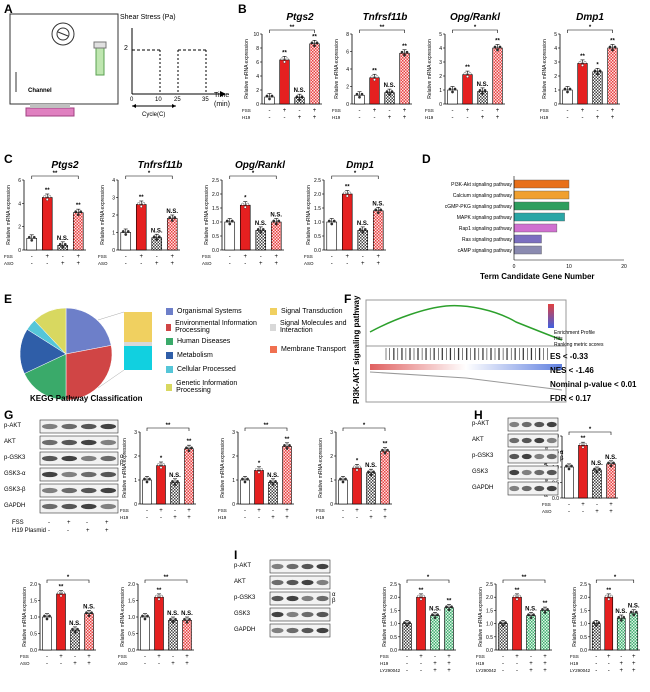  Describe the element at coordinates (475, 31) in the screenshot. I see `comparison-bracket` at that location.